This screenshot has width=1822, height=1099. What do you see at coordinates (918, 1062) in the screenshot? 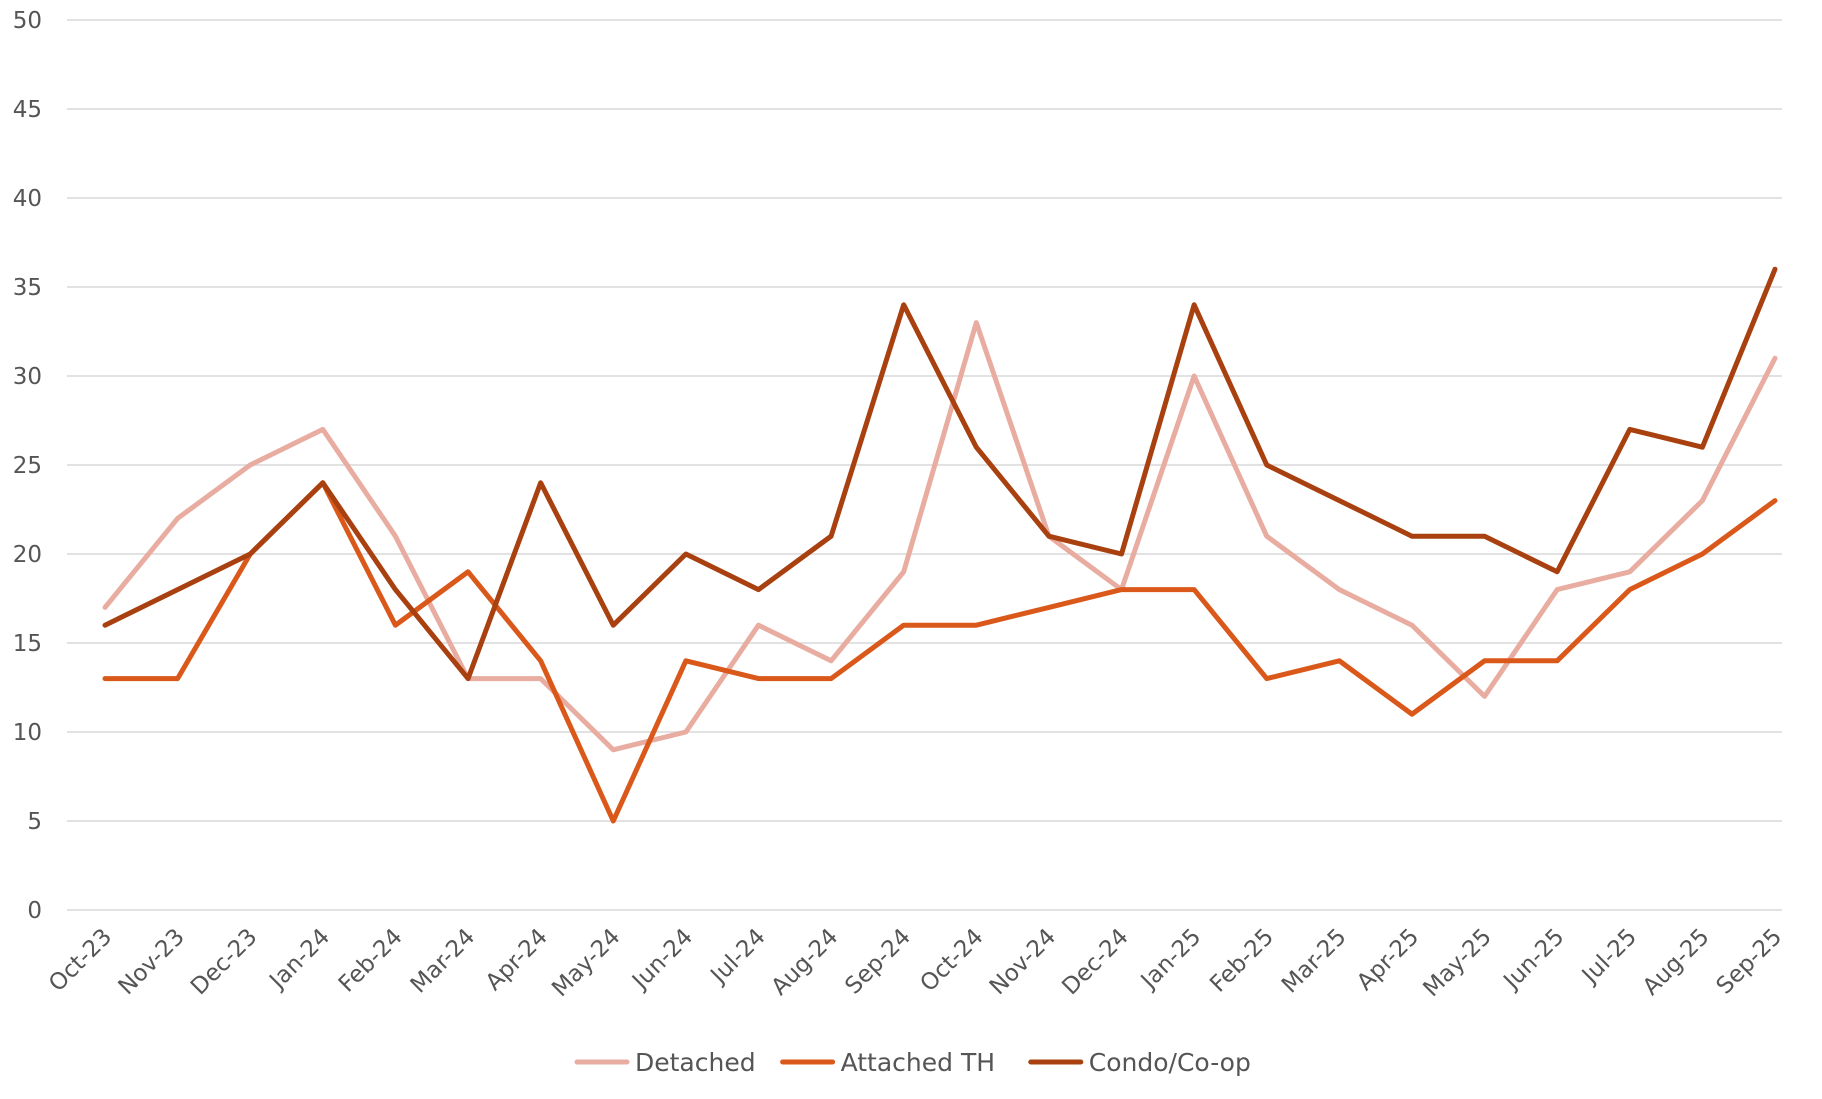
I see `legend-label: Attached TH` at bounding box center [918, 1062].